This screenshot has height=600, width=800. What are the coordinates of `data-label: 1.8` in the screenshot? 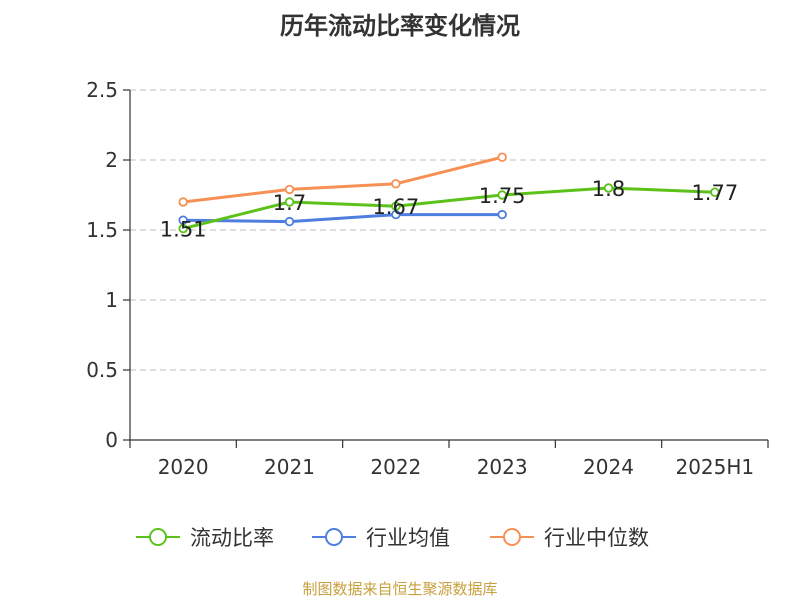 It's located at (608, 189).